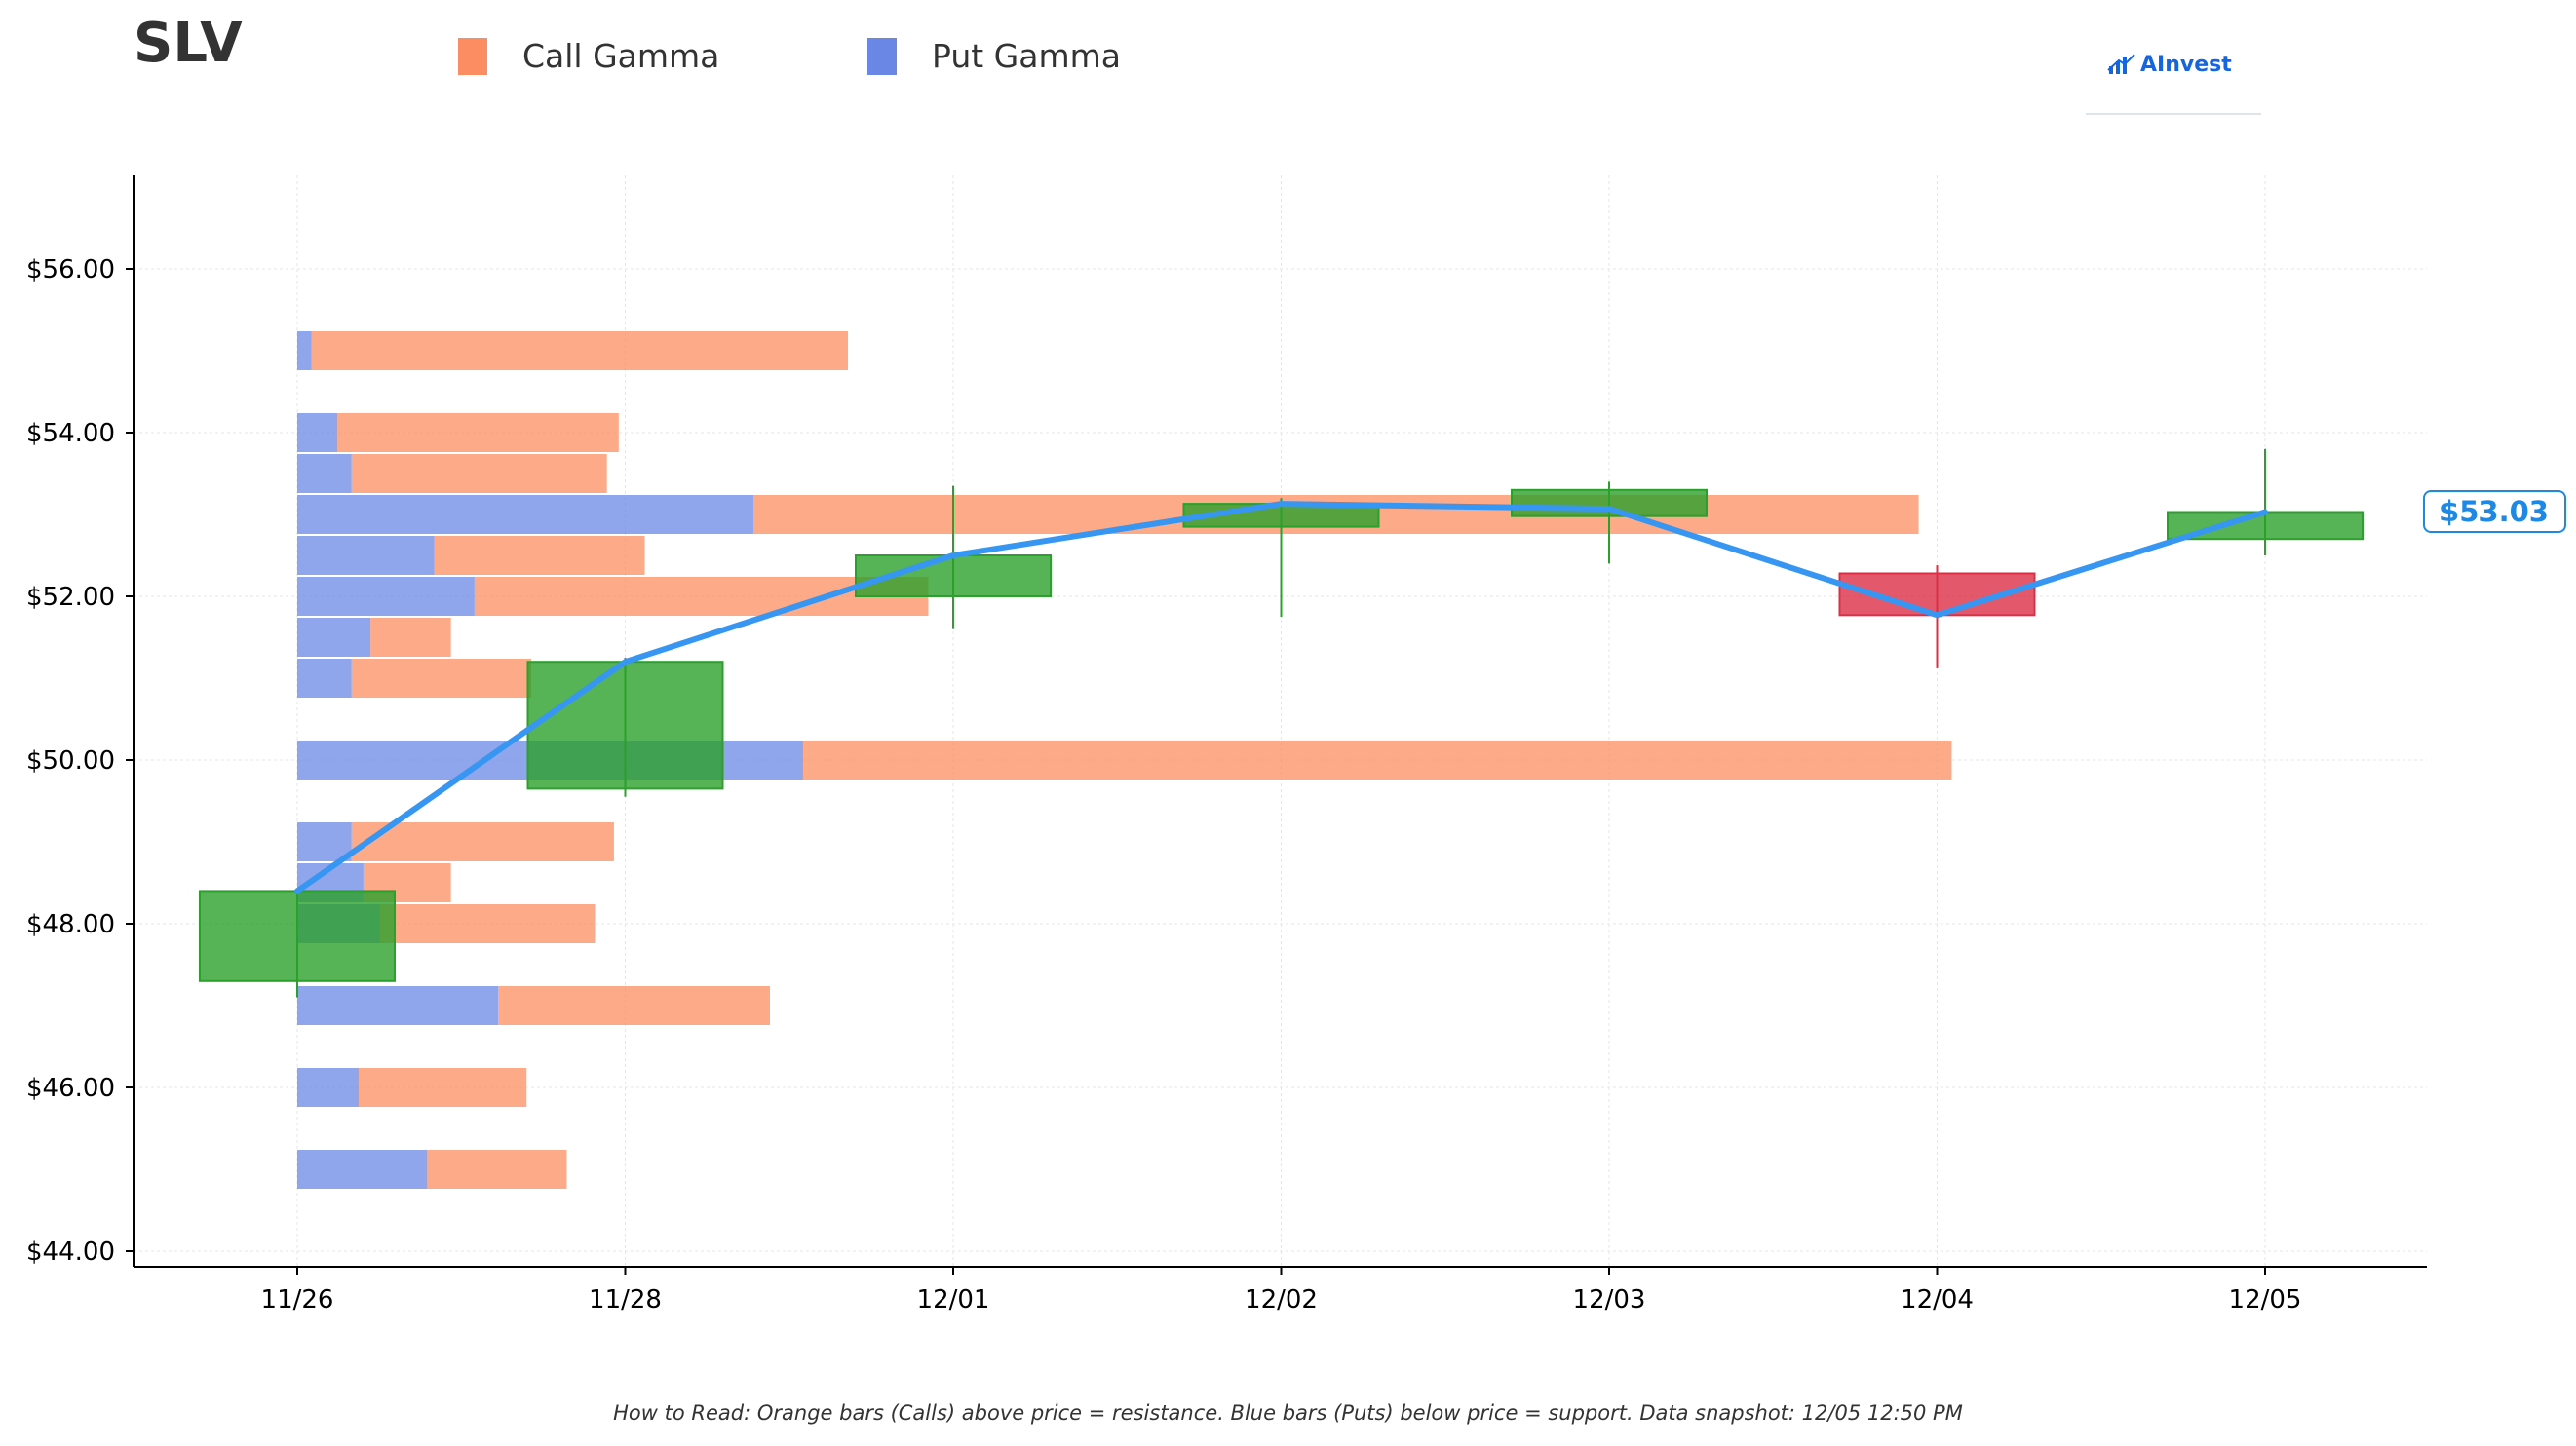 The image size is (2576, 1446). Describe the element at coordinates (472, 56) in the screenshot. I see `call-gamma-swatch` at that location.